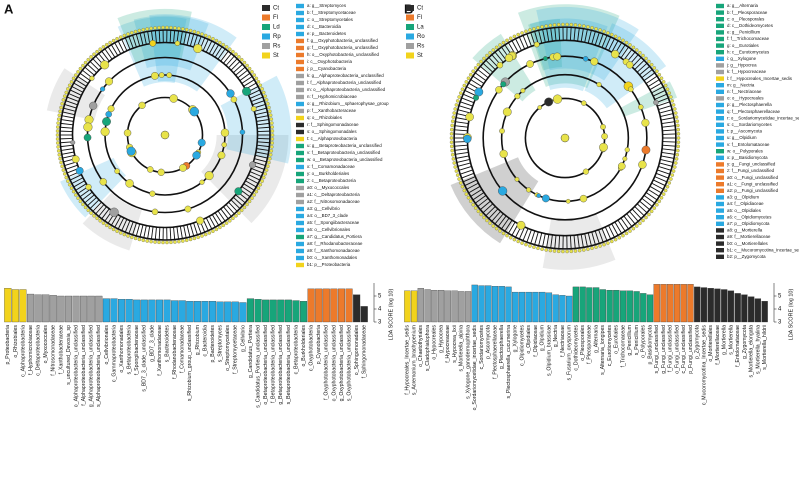 The image size is (799, 487). What do you see at coordinates (331, 180) in the screenshot?
I see `taxon-label: z: c__Betaproteobacteria` at bounding box center [331, 180].